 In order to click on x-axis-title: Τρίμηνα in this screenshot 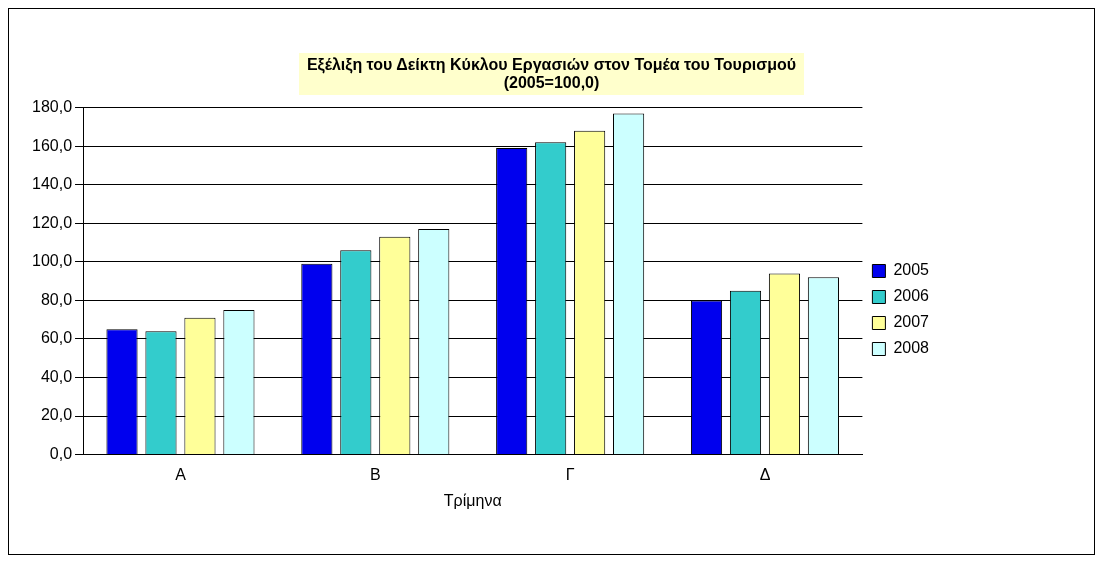, I will do `click(472, 500)`.